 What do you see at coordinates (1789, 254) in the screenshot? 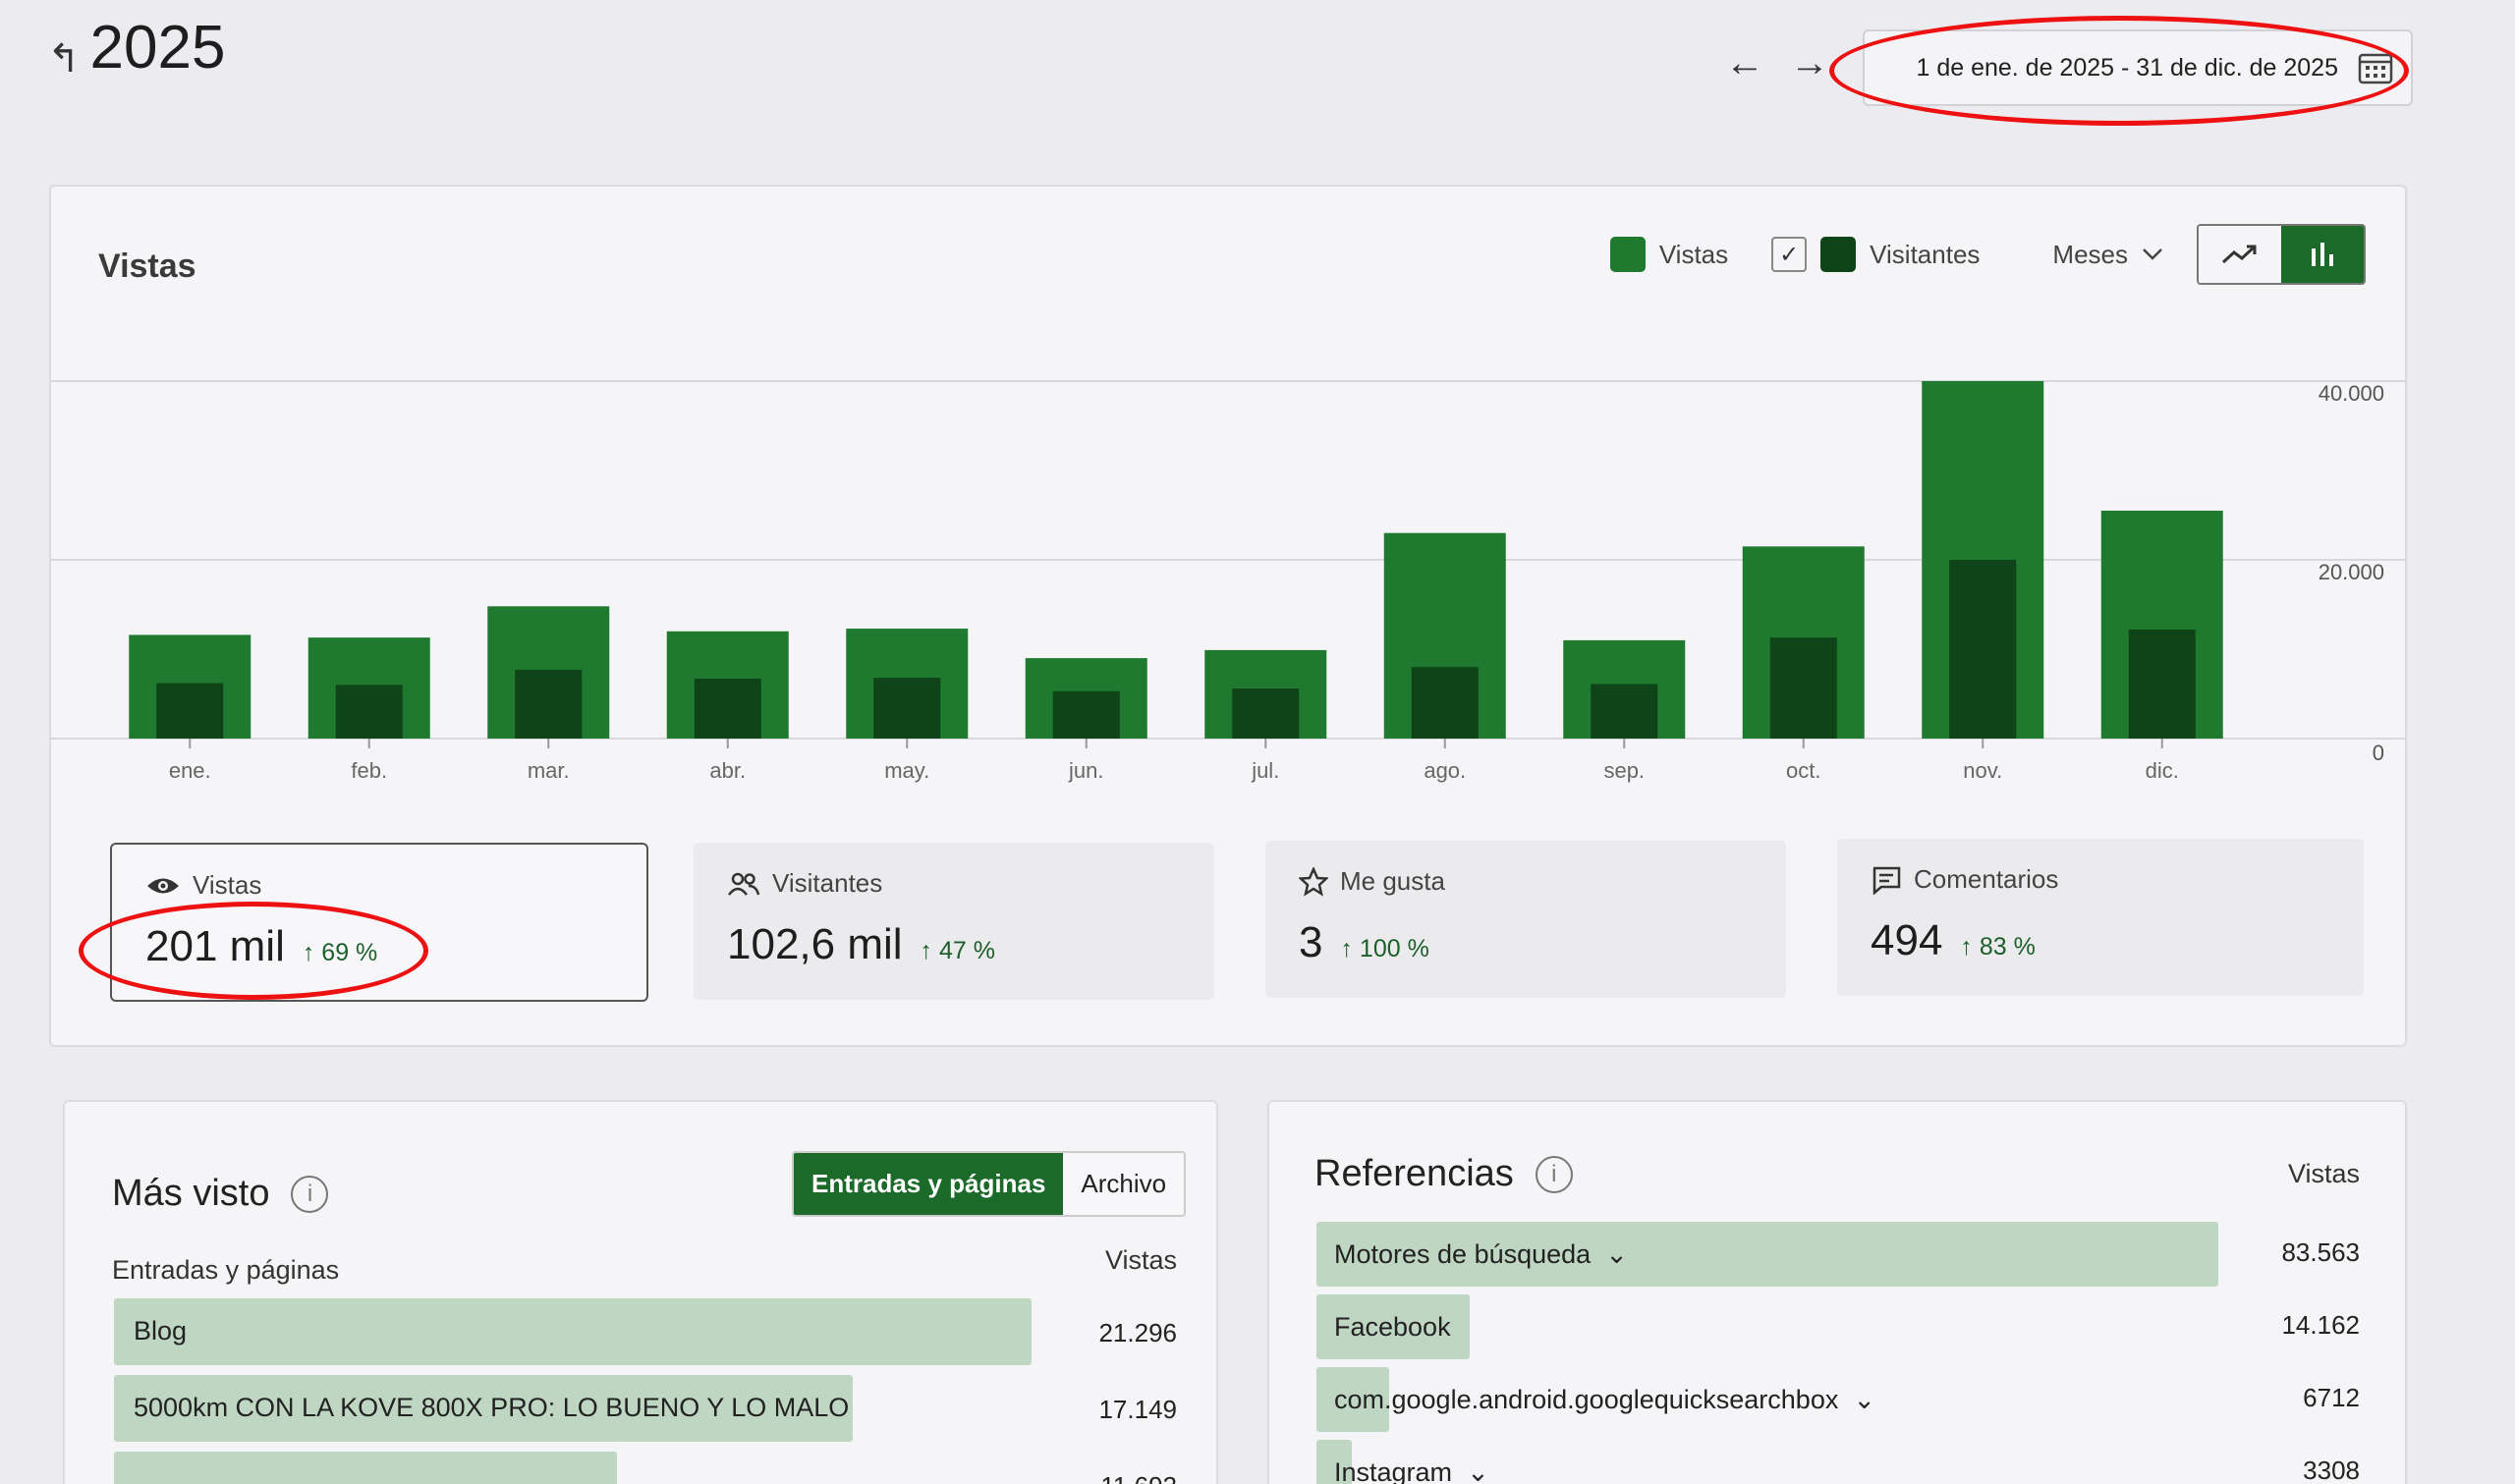
I see `visitors-checkbox: ✓` at bounding box center [1789, 254].